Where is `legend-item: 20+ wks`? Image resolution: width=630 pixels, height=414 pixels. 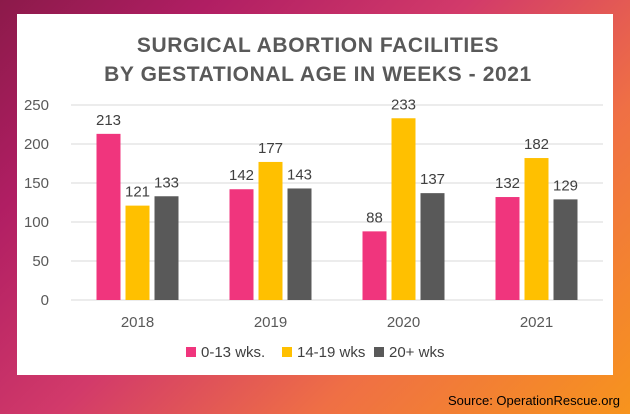 legend-item: 20+ wks is located at coordinates (409, 352).